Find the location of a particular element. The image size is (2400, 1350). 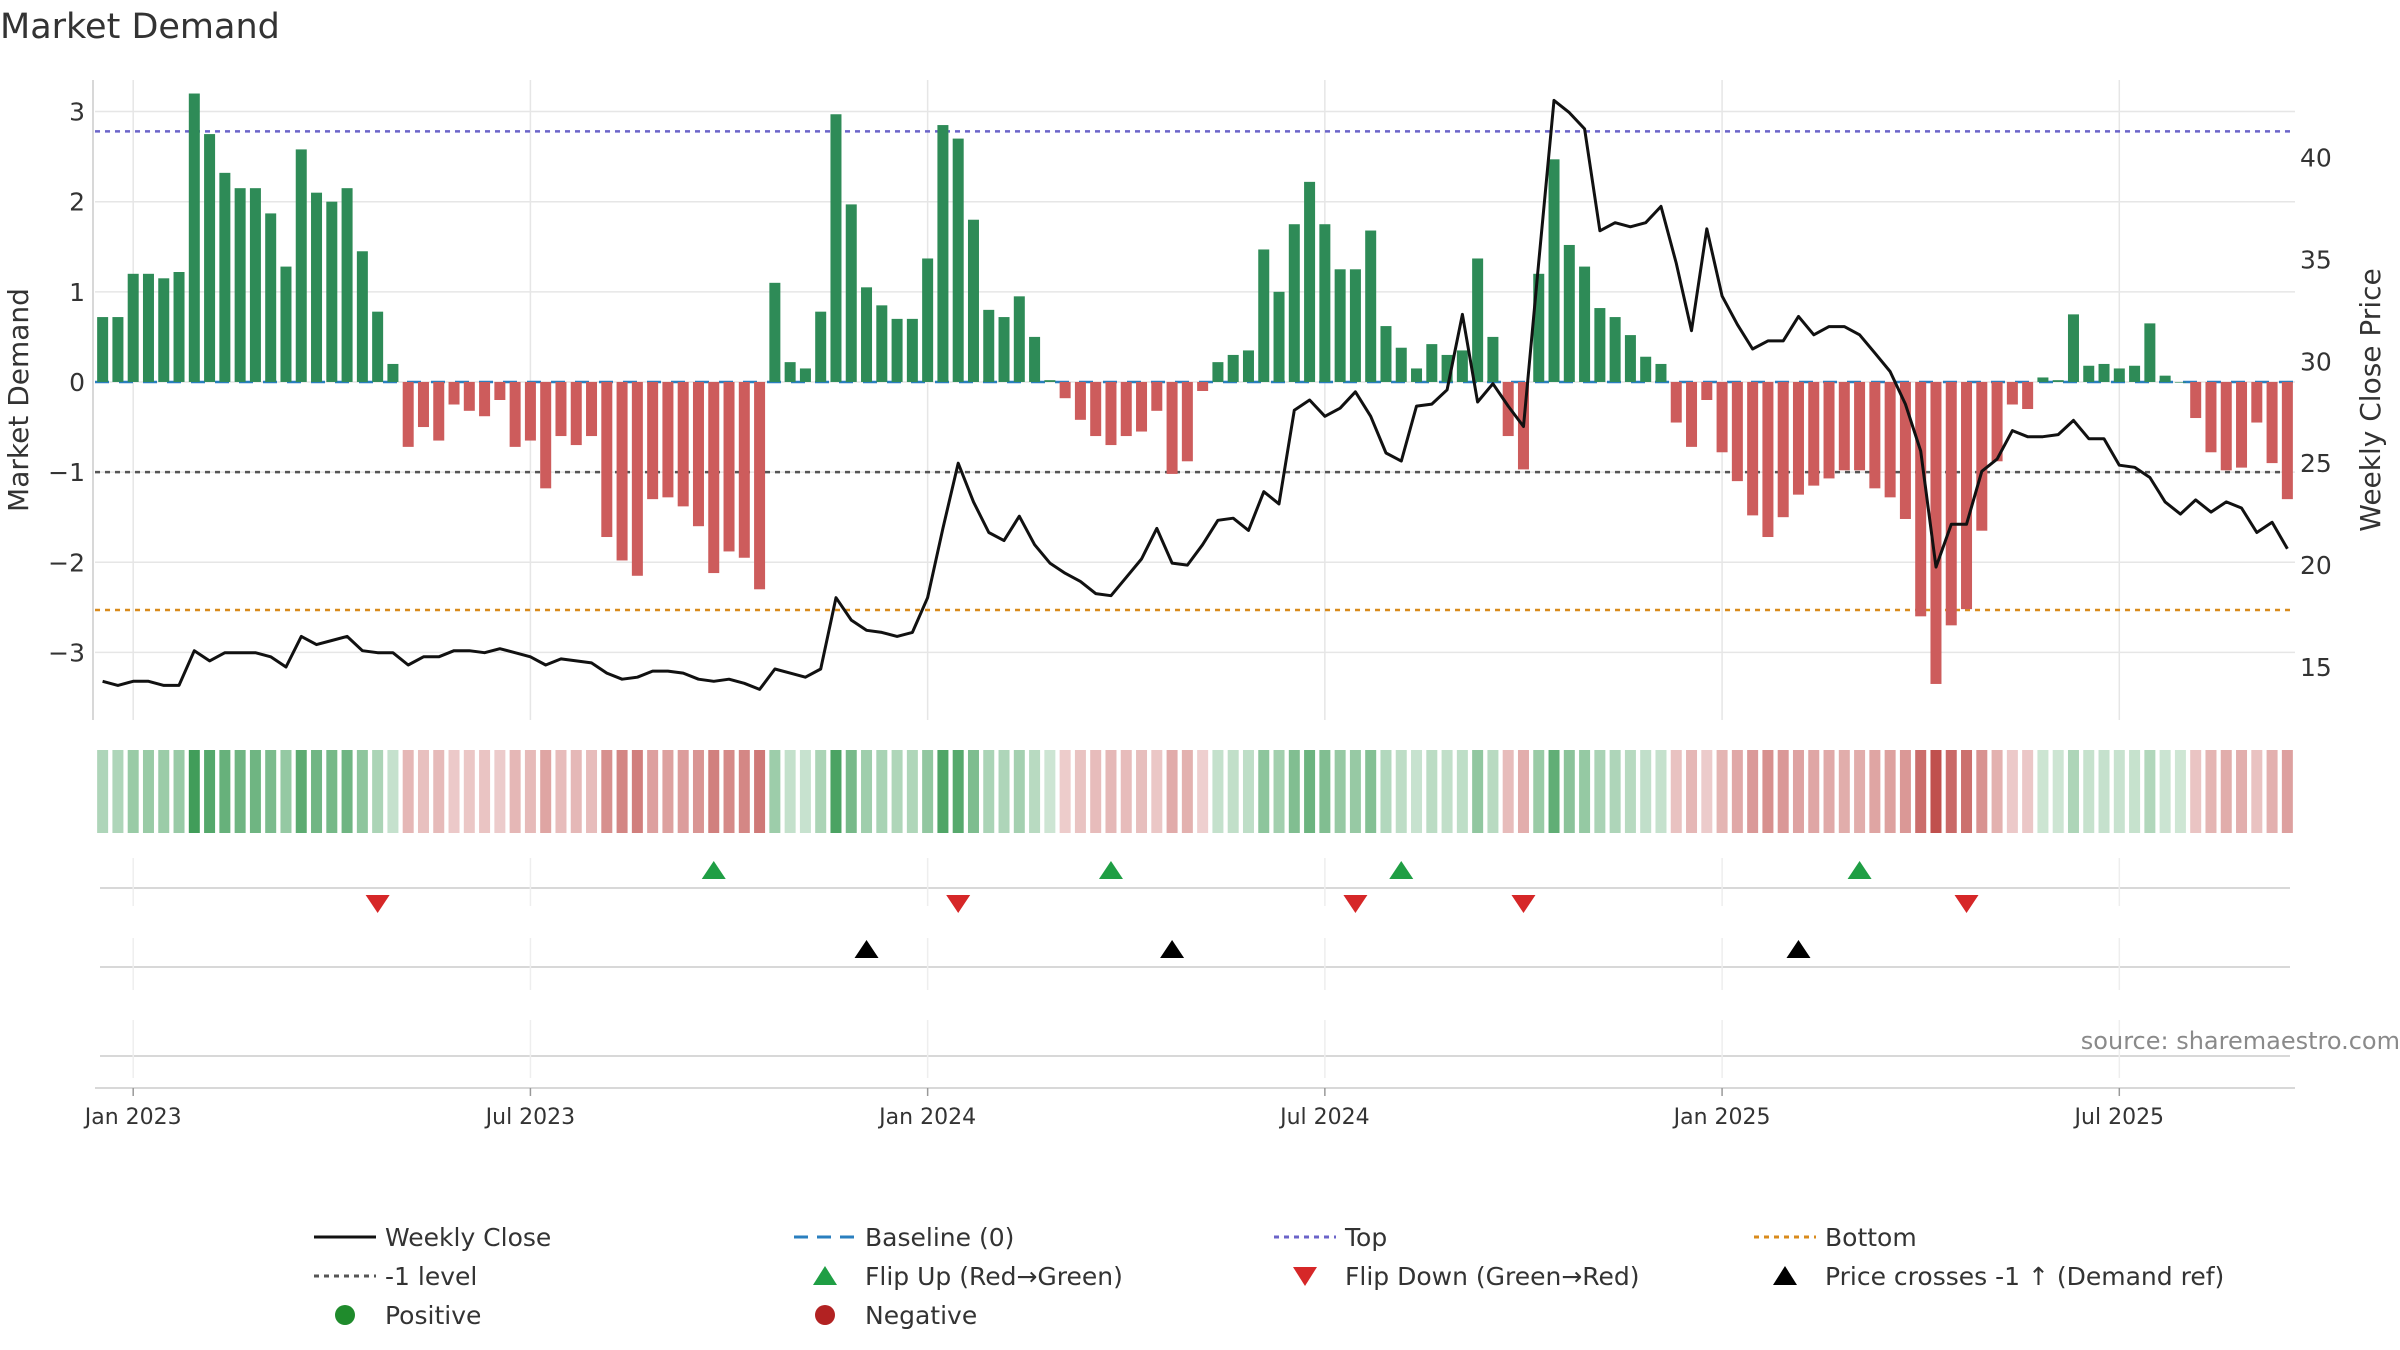

x-tick-label: Jul 2024 is located at coordinates (1324, 1117).